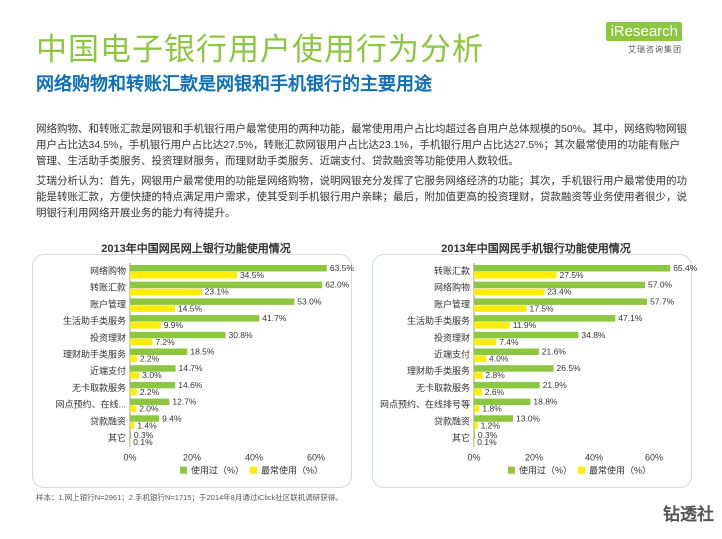  What do you see at coordinates (108, 287) in the screenshot?
I see `chart-1-category-label: 转账汇款` at bounding box center [108, 287].